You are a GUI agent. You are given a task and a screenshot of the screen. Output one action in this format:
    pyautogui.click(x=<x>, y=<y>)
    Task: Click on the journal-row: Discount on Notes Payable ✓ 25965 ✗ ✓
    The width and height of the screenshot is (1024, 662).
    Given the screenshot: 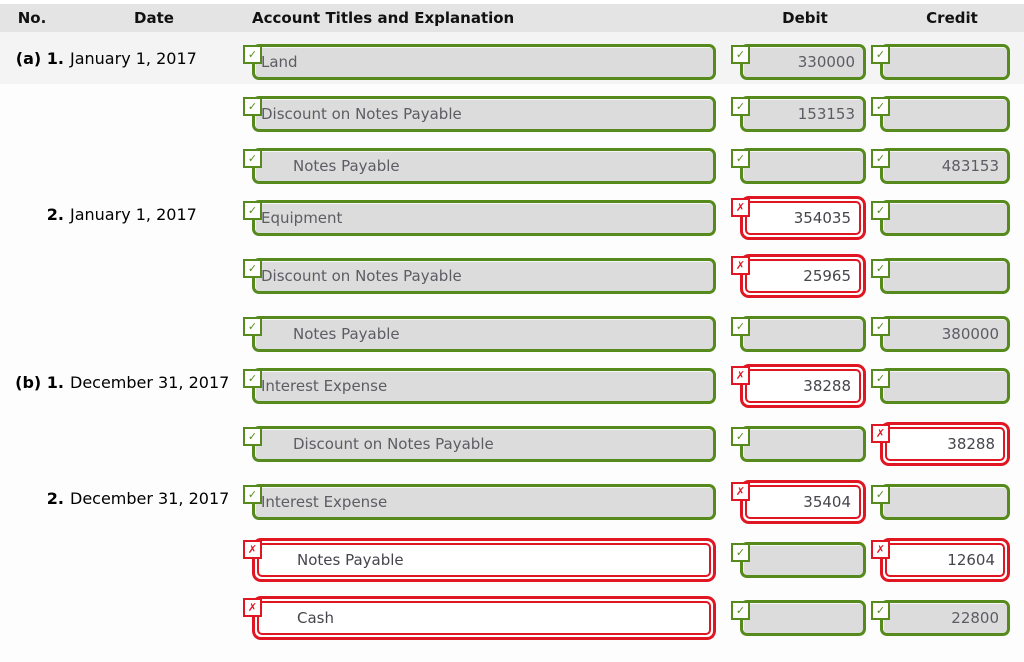 What is the action you would take?
    pyautogui.click(x=512, y=275)
    